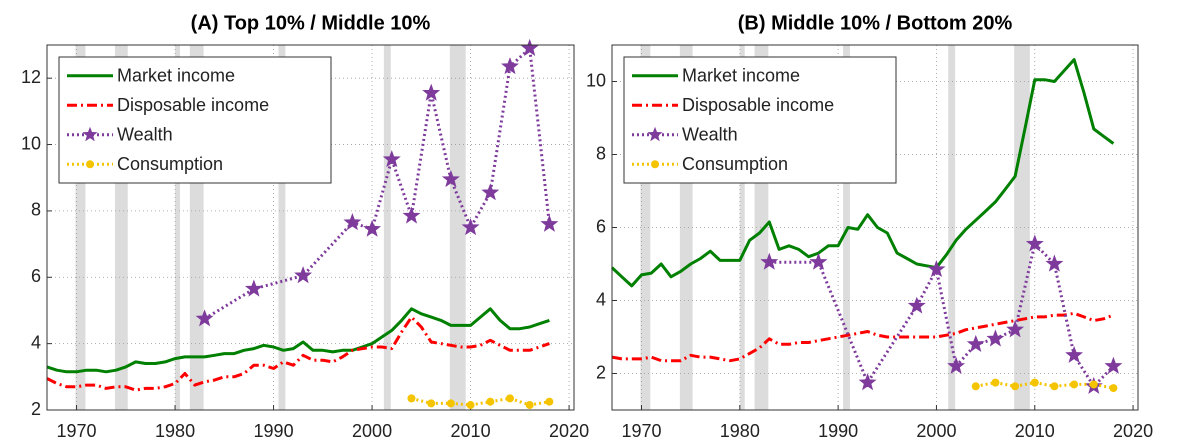 Image resolution: width=1201 pixels, height=446 pixels. Describe the element at coordinates (311, 23) in the screenshot. I see `chart-title: (A) Top 10% / Middle 10%` at that location.